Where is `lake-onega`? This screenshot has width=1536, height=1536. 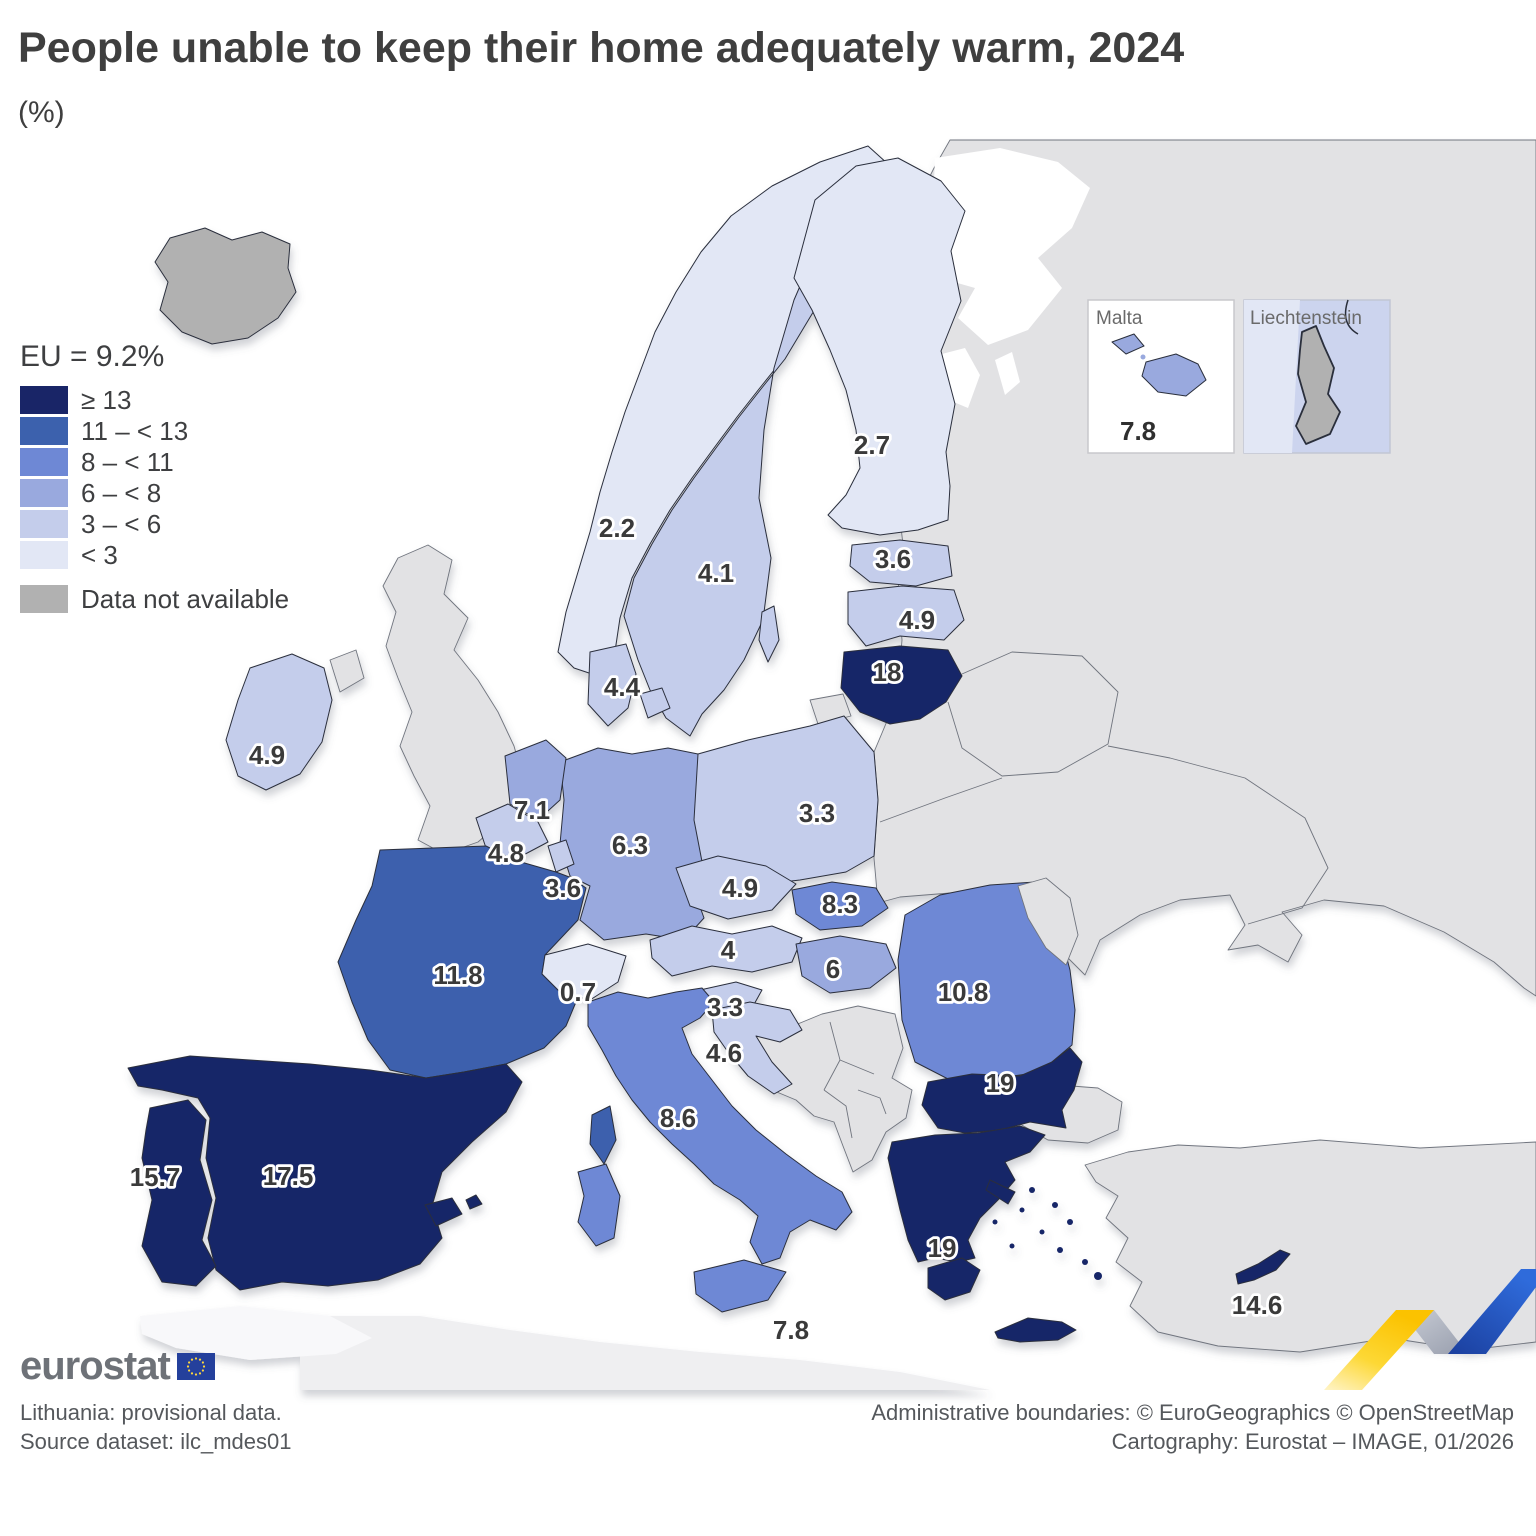 lake-onega is located at coordinates (1007, 373).